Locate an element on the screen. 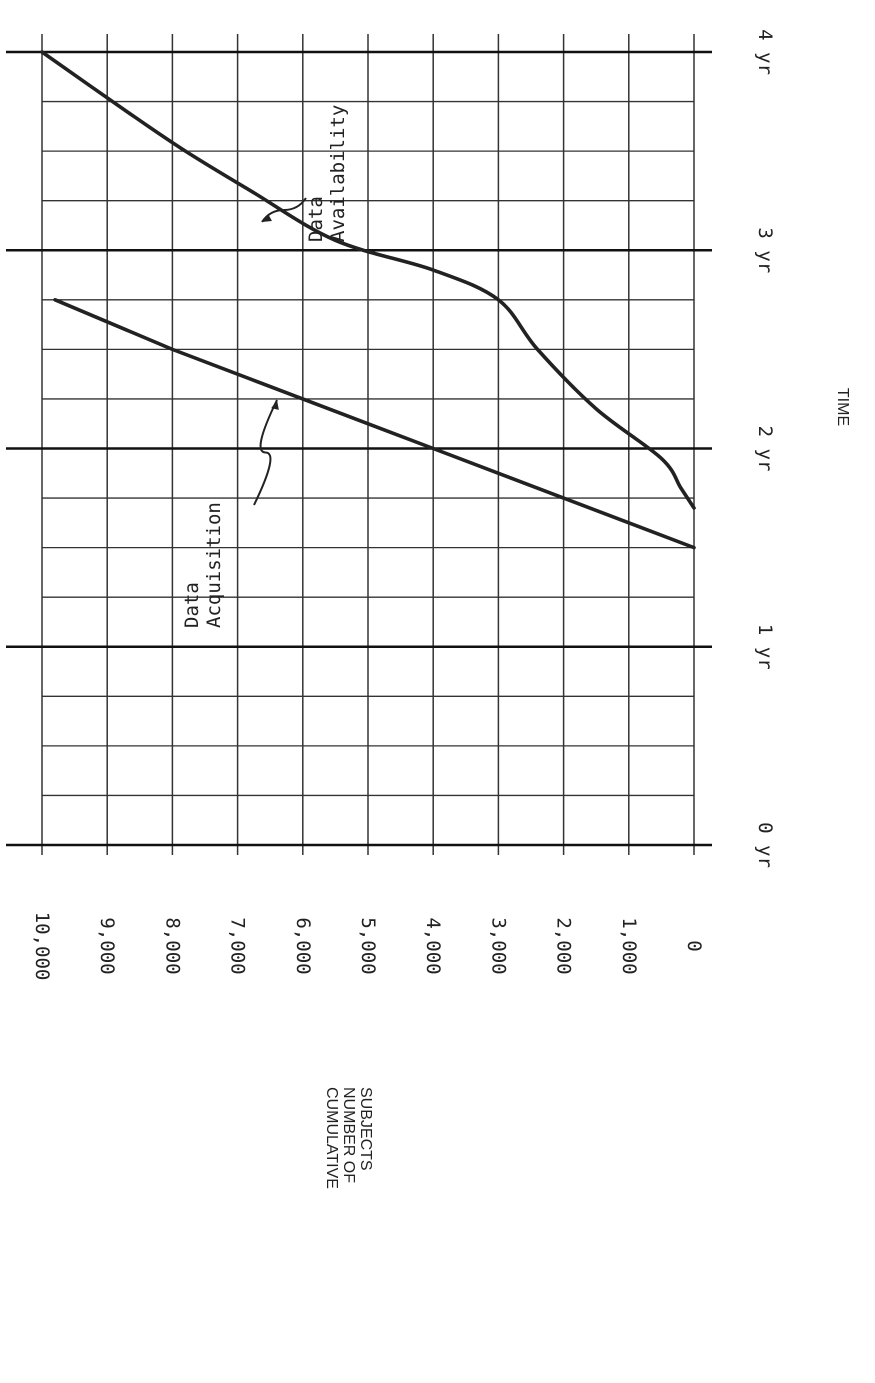  label-data-availability: Data is located at coordinates (316, 219).